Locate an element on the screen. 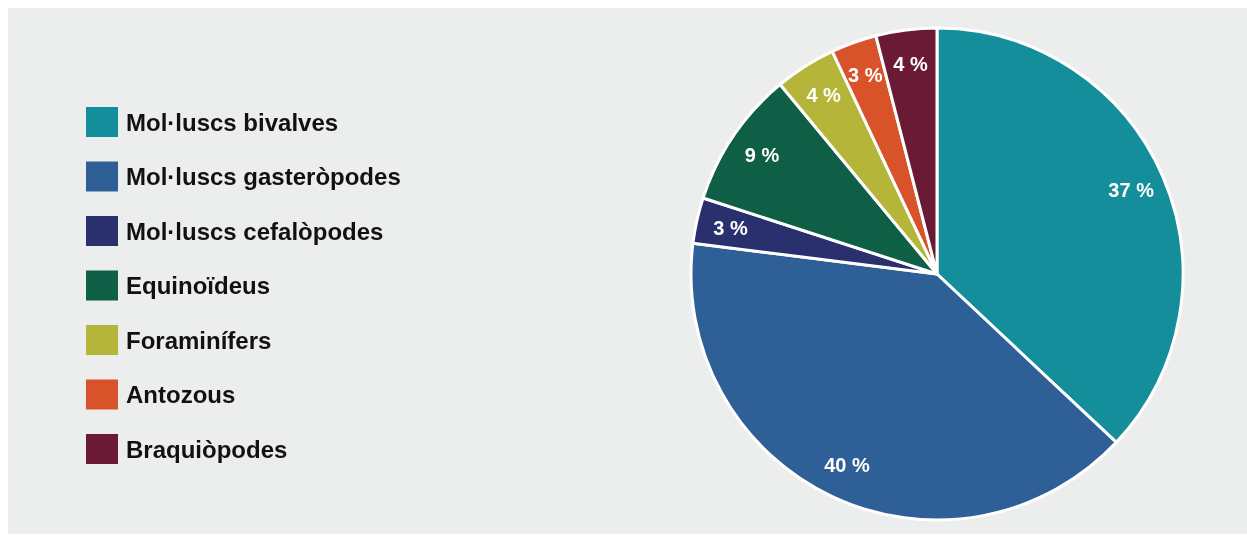 This screenshot has width=1247, height=538. data-label: 37 % is located at coordinates (1131, 189).